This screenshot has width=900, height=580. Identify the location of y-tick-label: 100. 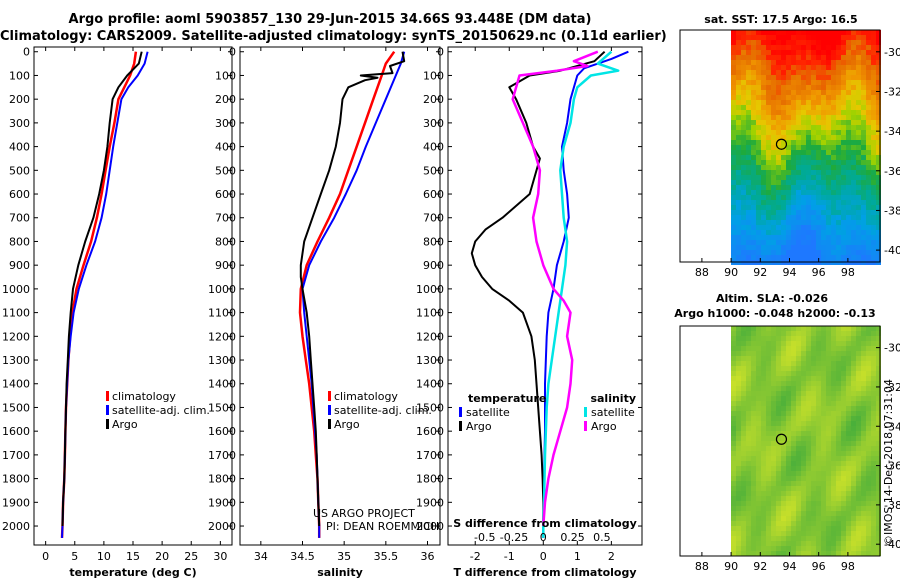
(225, 75).